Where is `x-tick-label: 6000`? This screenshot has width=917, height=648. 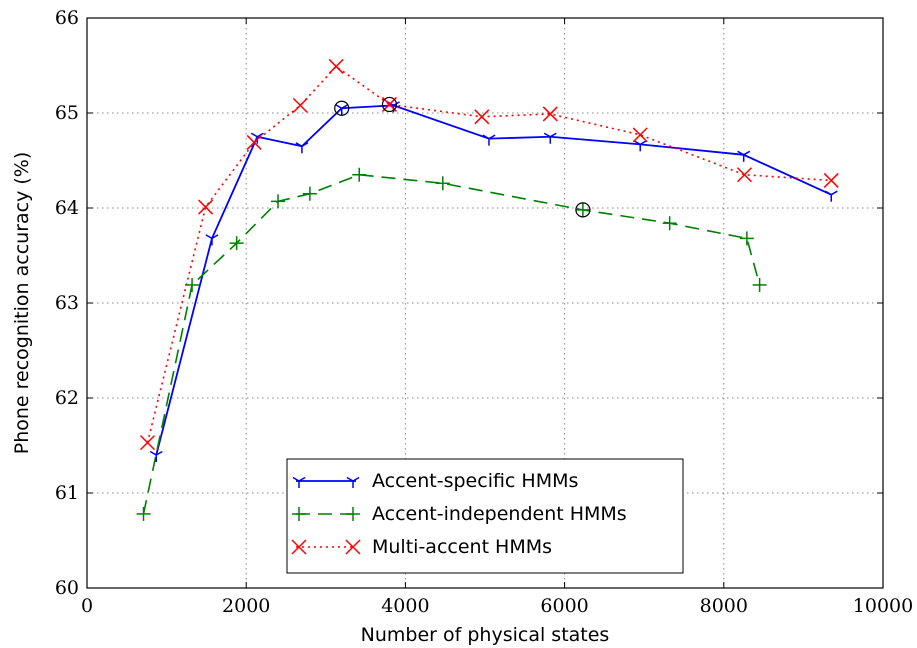
x-tick-label: 6000 is located at coordinates (564, 606).